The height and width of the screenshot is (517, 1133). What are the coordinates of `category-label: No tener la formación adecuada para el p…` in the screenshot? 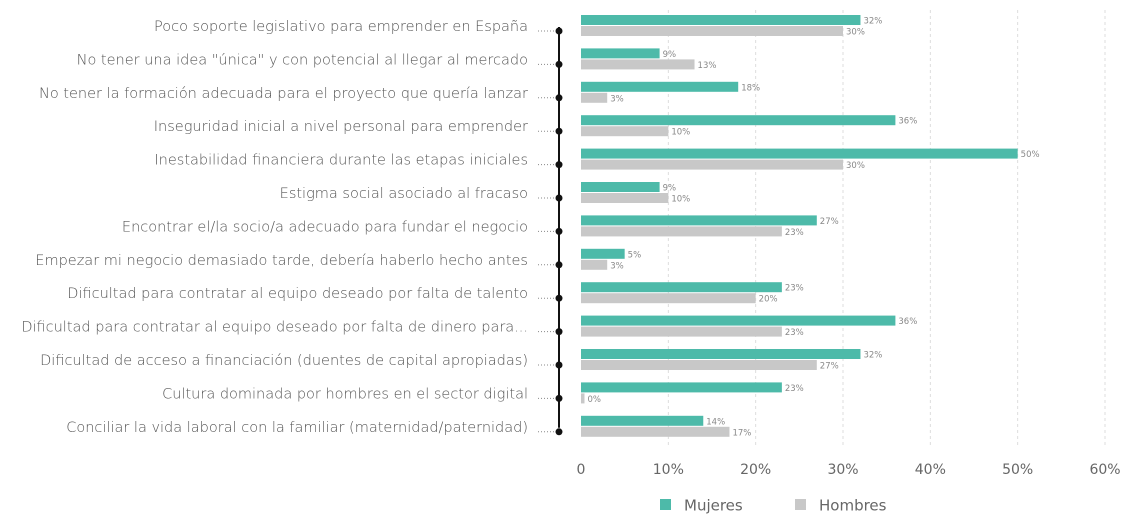 It's located at (283, 94).